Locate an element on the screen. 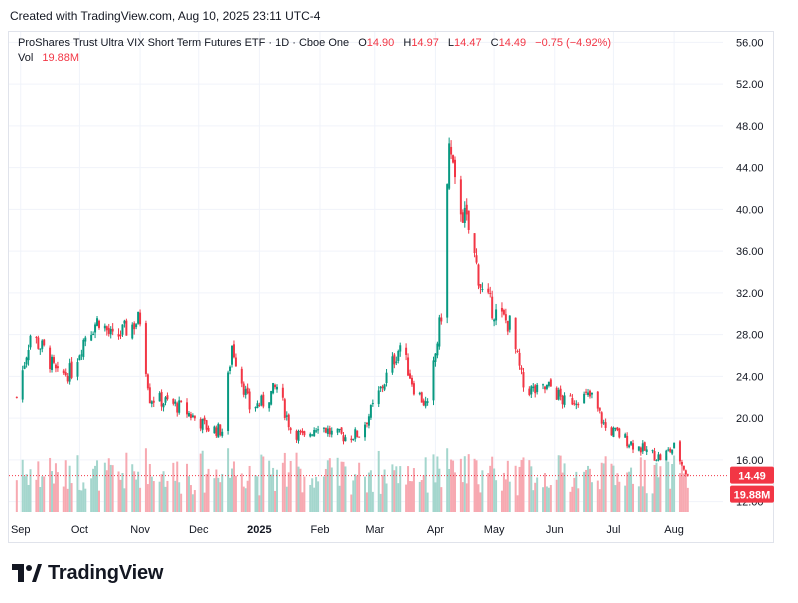 This screenshot has height=603, width=798. y-tick-label: 56.00 is located at coordinates (750, 43).